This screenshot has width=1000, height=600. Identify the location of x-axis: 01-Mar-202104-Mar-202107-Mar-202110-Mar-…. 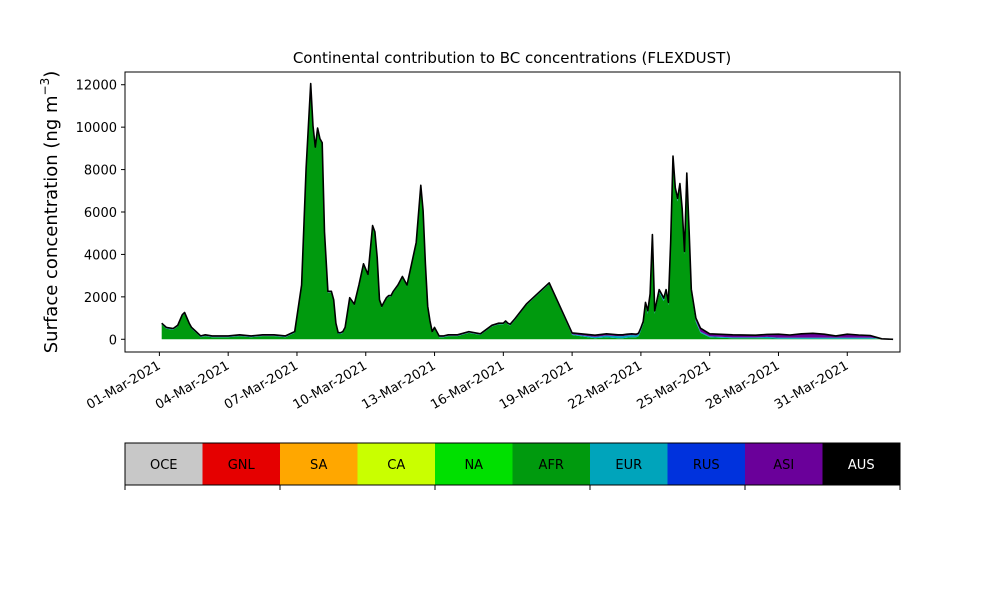
(467, 382).